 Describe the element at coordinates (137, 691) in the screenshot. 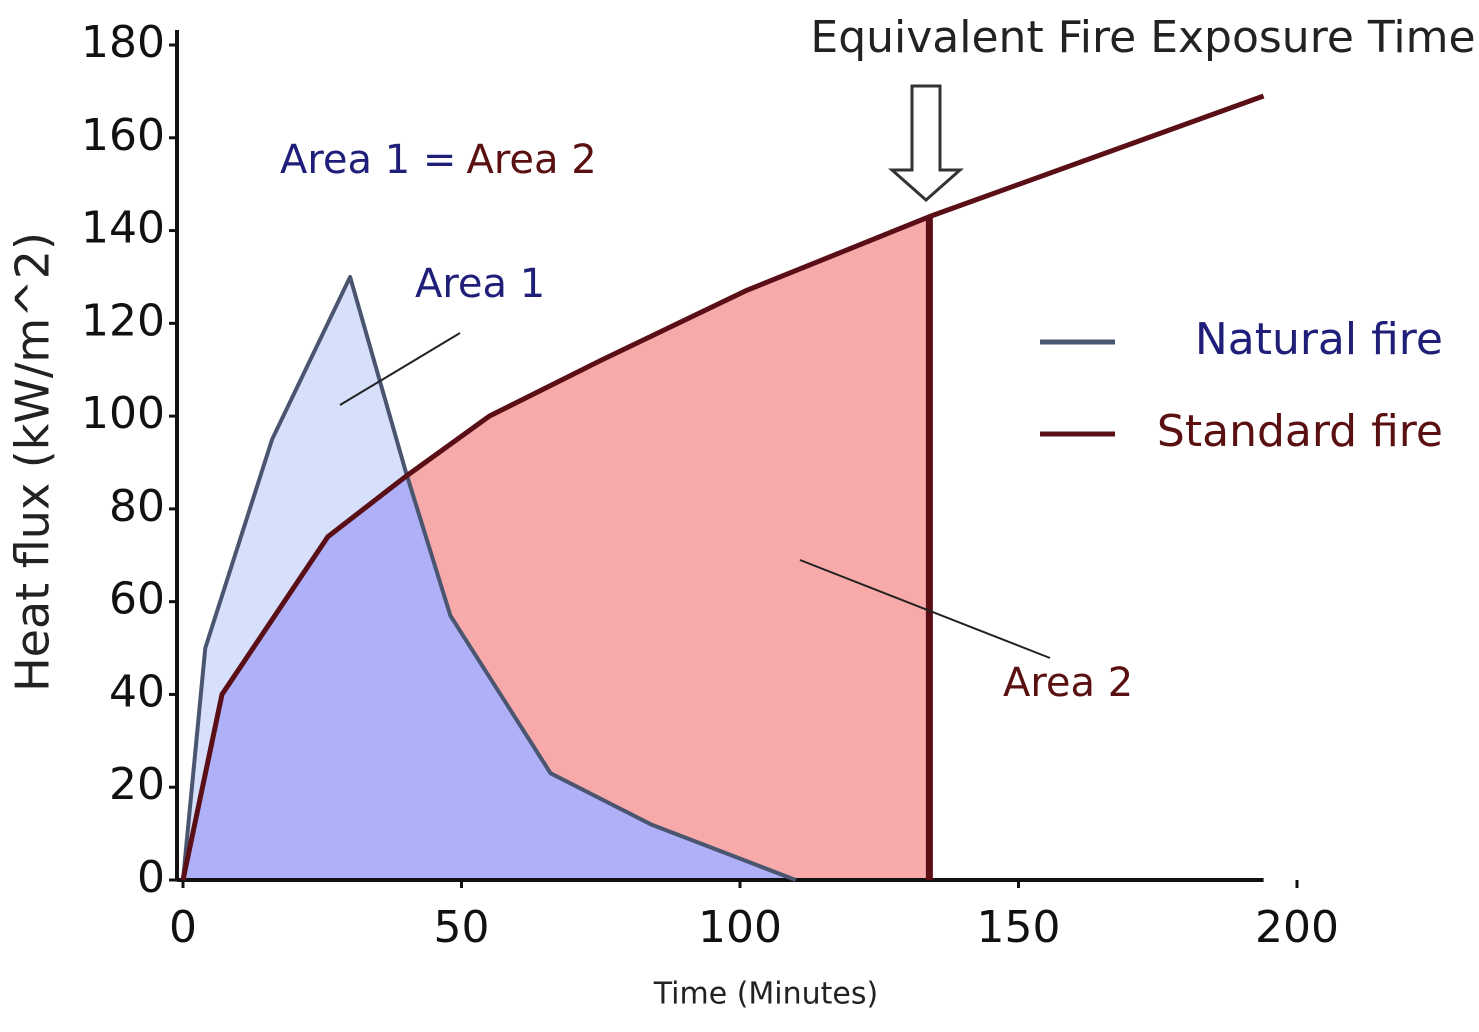

I see `y-tick-label: 40` at that location.